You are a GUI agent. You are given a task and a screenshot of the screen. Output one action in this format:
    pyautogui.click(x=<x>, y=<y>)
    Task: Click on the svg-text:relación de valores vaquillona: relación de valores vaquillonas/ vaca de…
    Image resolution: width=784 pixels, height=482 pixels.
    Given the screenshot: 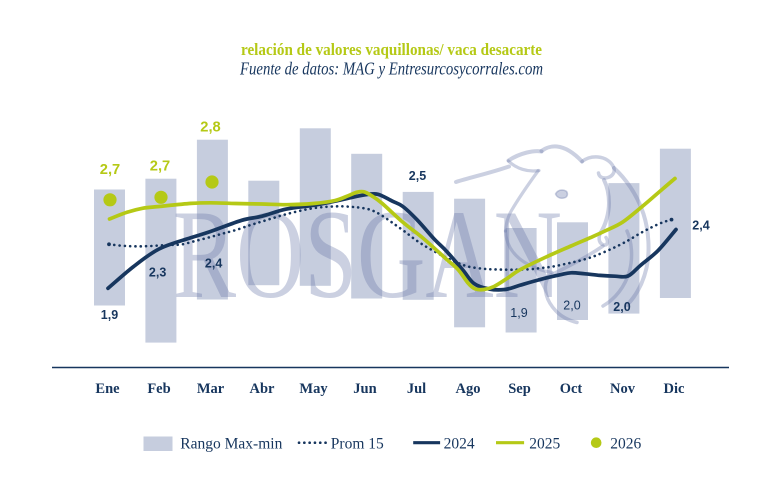 What is the action you would take?
    pyautogui.click(x=391, y=49)
    